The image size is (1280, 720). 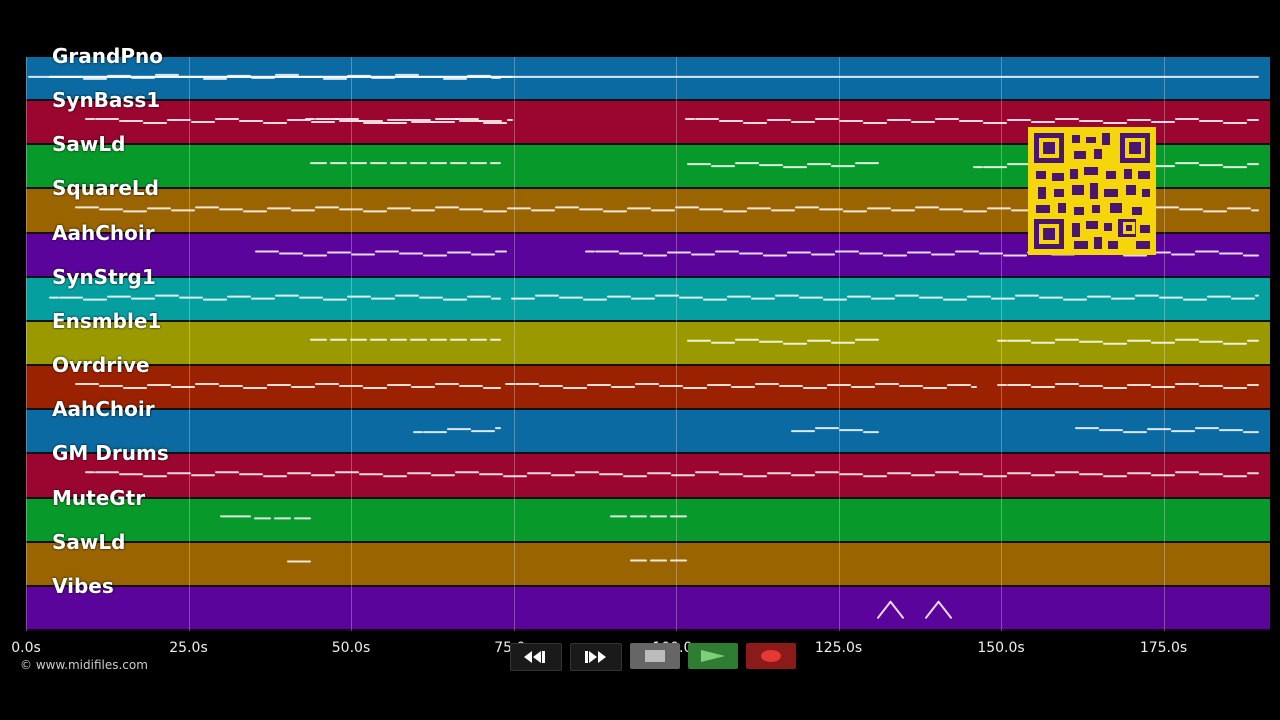 I want to click on time-tick-label: 175.0s, so click(x=1163, y=648).